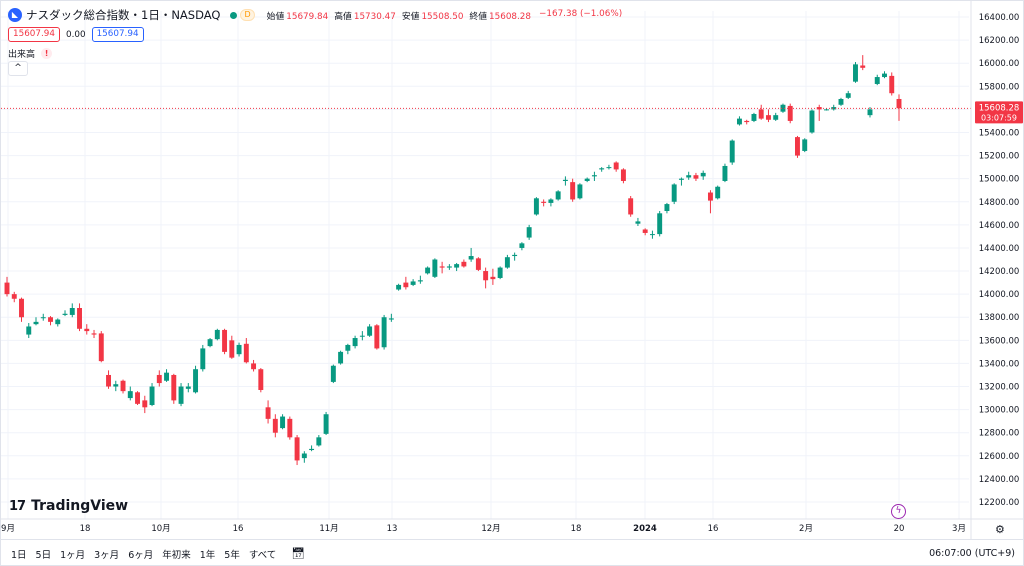  Describe the element at coordinates (432, 16) in the screenshot. I see `low-field: 安値 15508.50` at that location.